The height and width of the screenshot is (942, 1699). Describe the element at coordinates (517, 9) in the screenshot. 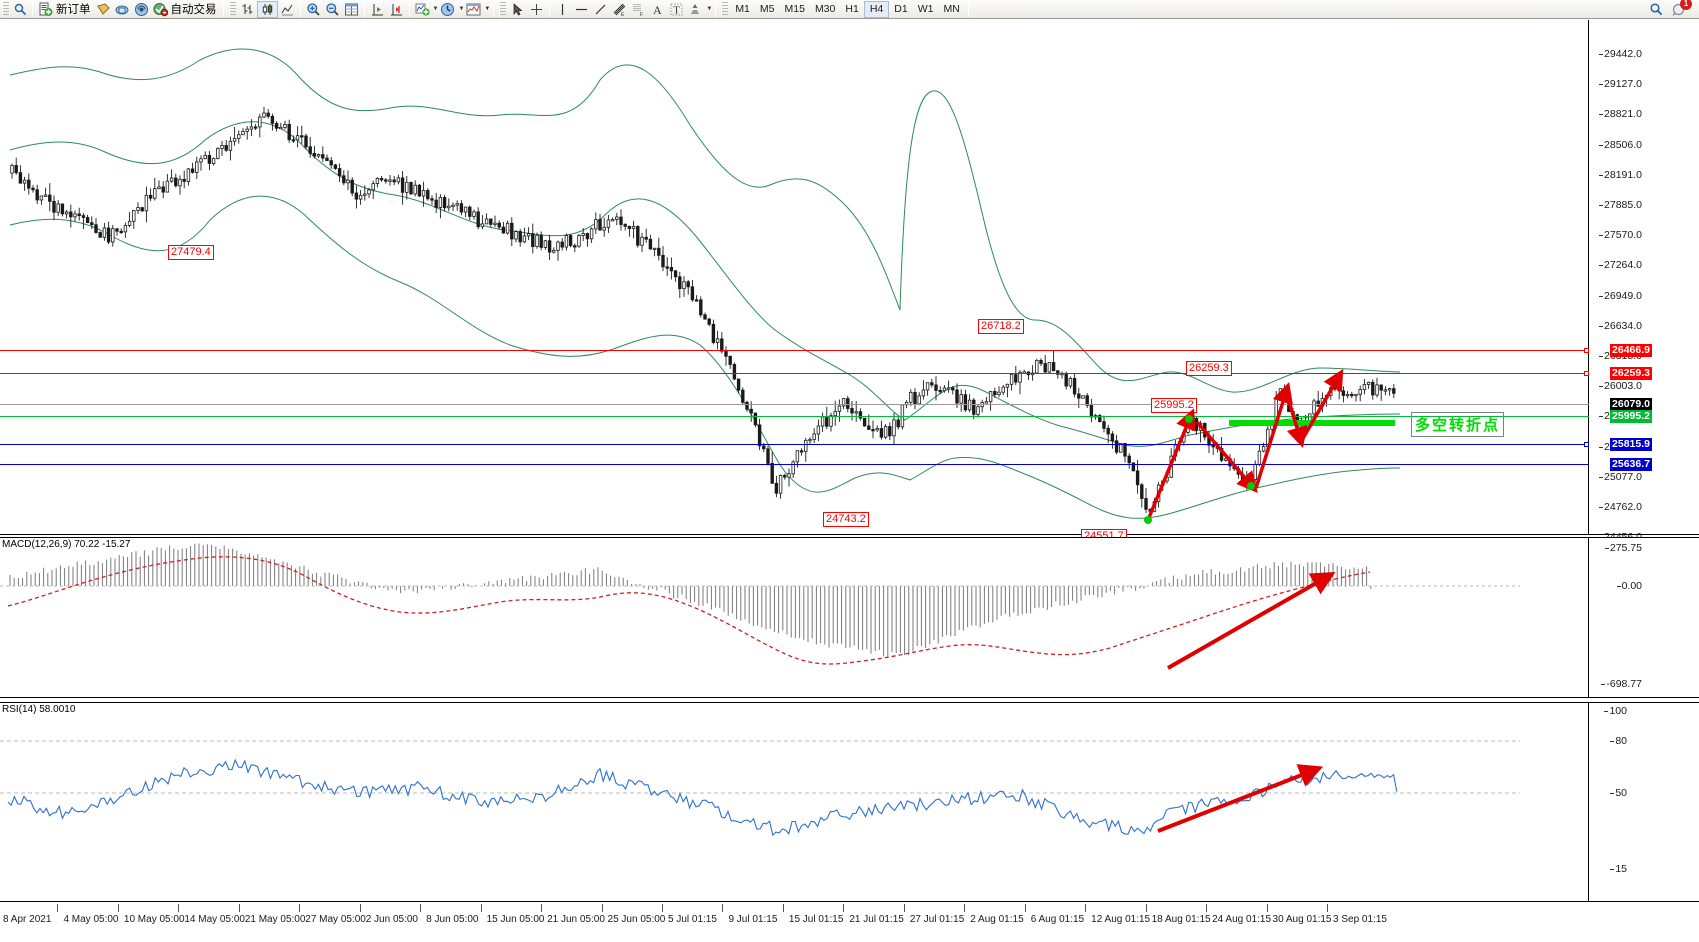

I see `cursor-icon` at that location.